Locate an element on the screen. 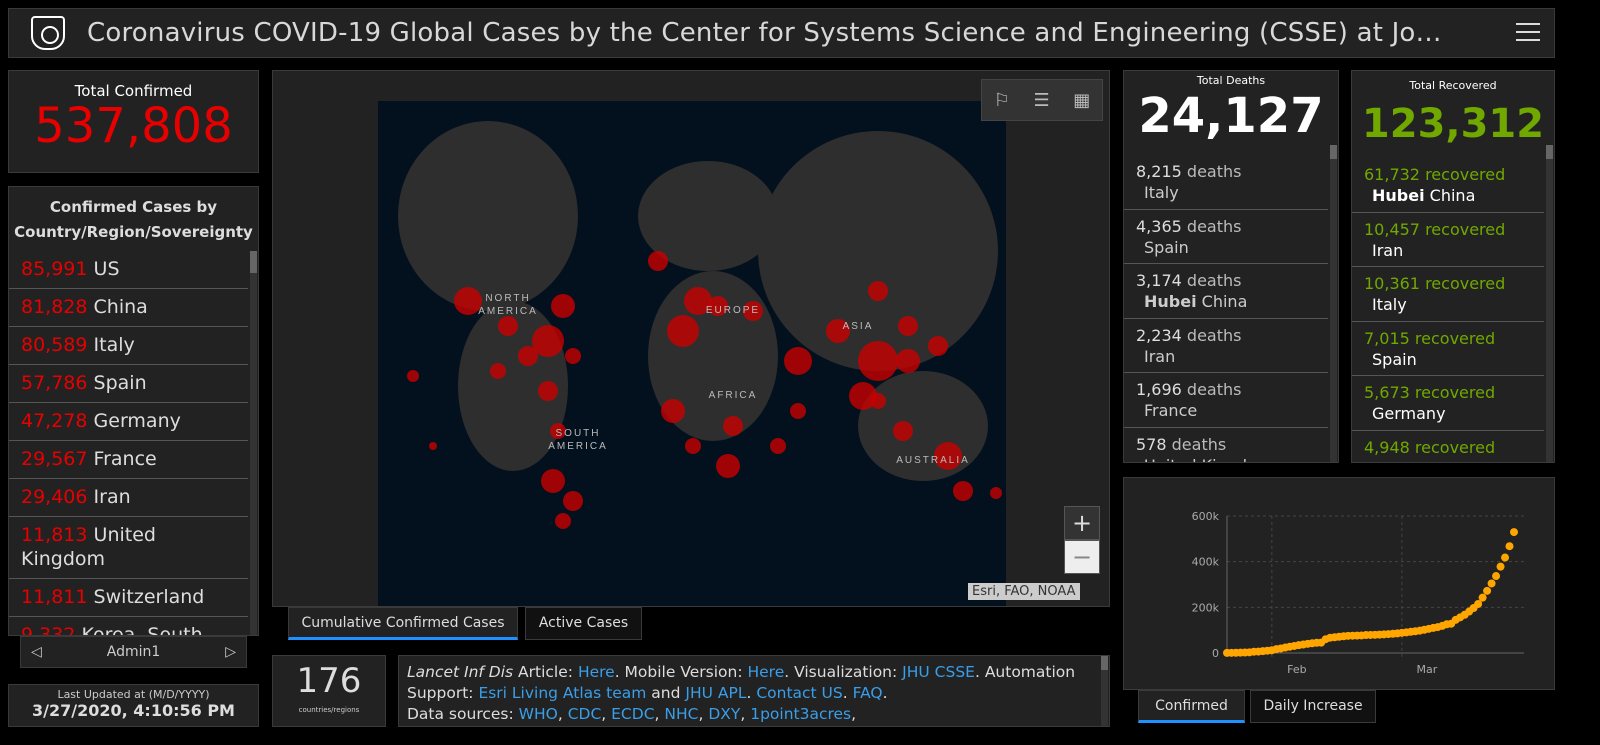 This screenshot has height=745, width=1600. tab-cumulative-confirmed: Cumulative Confirmed Cases is located at coordinates (403, 623).